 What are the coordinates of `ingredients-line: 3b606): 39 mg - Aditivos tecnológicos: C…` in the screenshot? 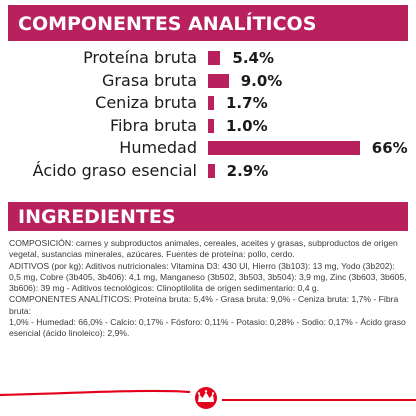 It's located at (164, 288).